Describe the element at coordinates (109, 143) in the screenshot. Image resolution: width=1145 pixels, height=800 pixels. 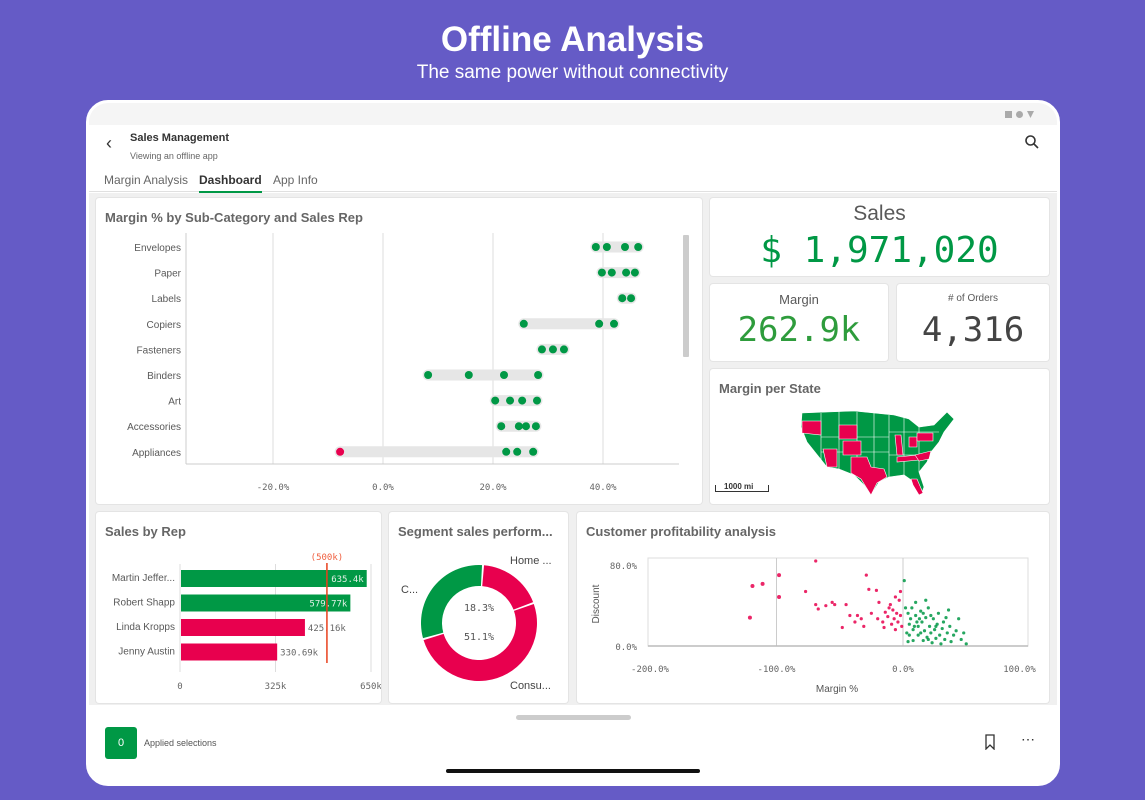
I see `back-chevron-icon: ‹` at that location.